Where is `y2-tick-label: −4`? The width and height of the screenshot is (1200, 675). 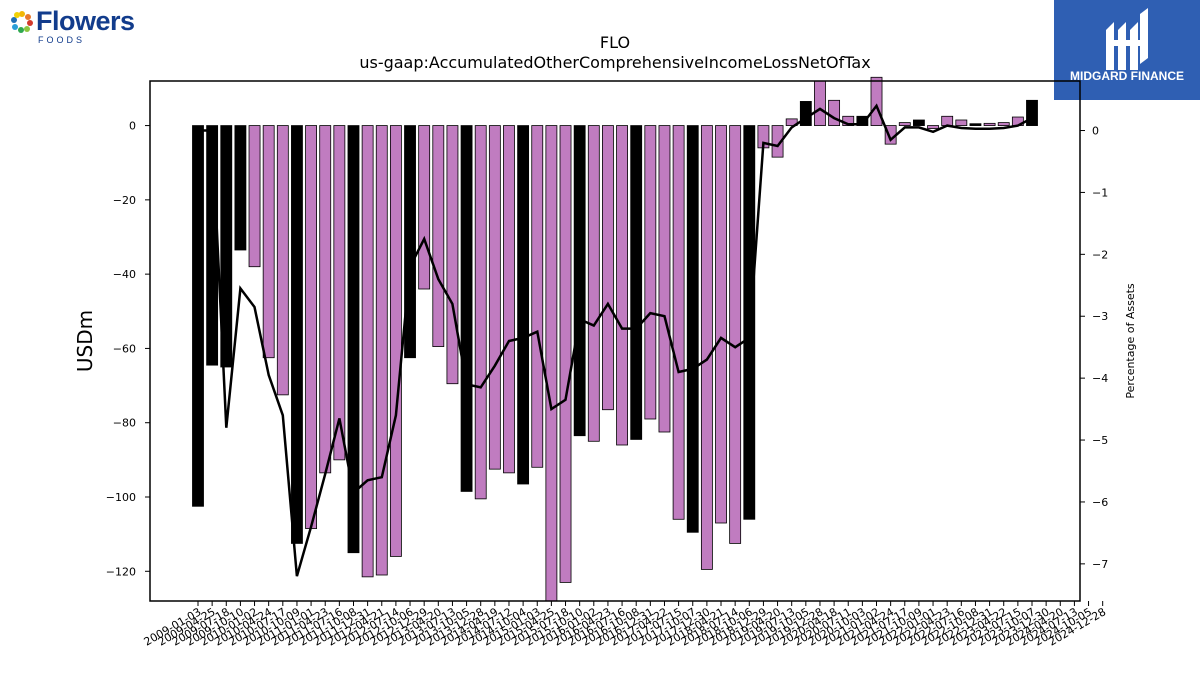 y2-tick-label: −4 is located at coordinates (1100, 378).